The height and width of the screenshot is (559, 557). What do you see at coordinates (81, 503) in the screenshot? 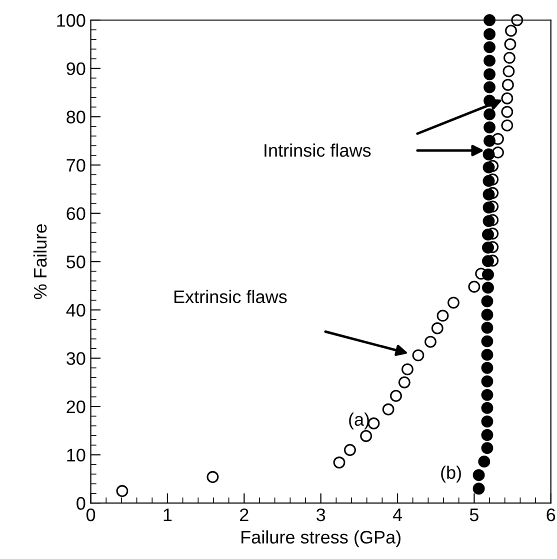
I see `y-tick-label: 0` at bounding box center [81, 503].